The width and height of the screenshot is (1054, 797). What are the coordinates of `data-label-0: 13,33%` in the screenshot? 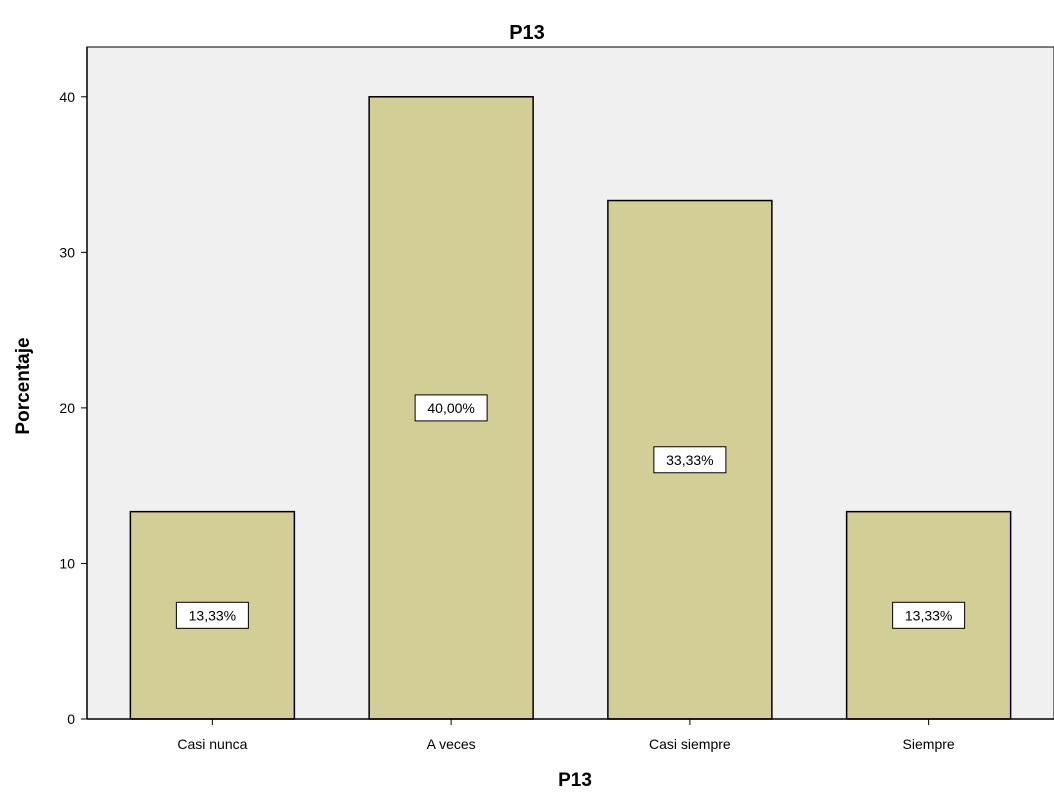 It's located at (212, 615).